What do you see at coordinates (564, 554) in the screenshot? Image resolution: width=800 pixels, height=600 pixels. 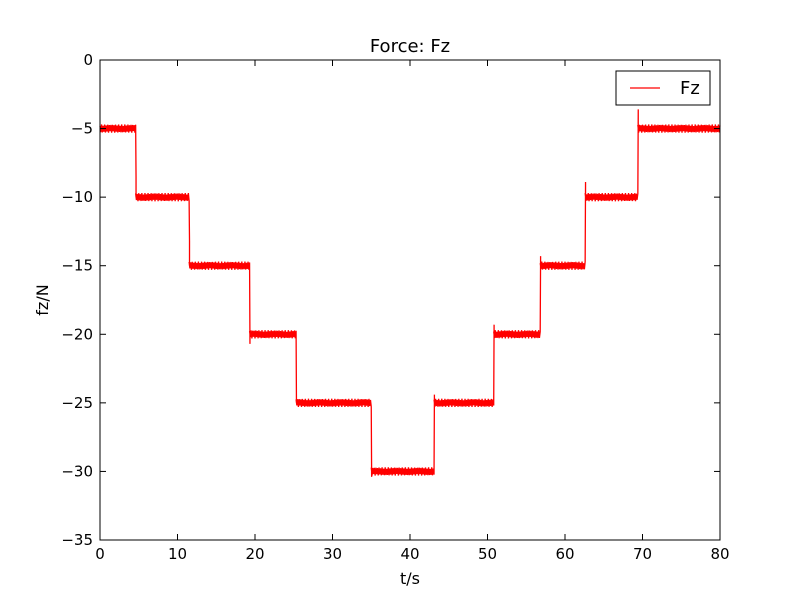 I see `x-tick-label: 60` at bounding box center [564, 554].